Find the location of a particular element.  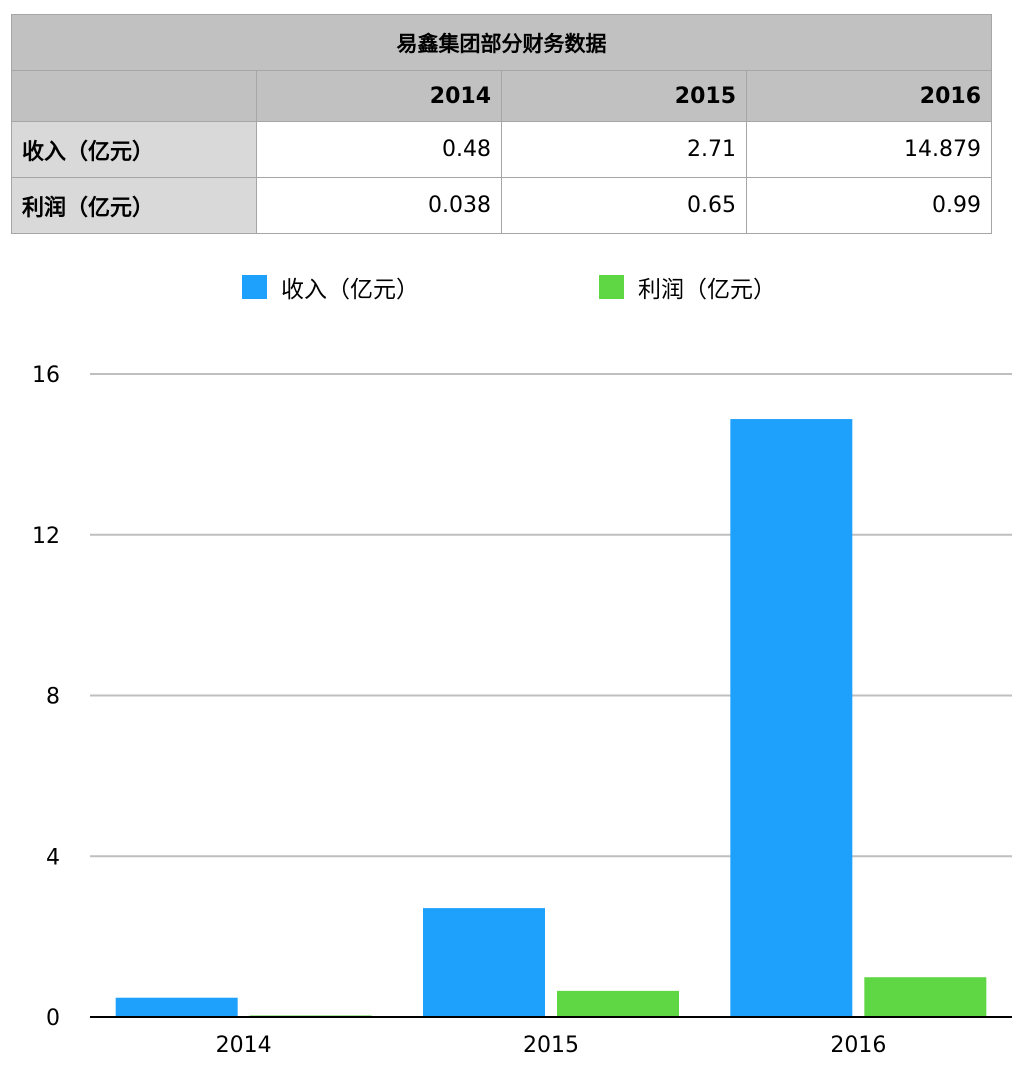

x-tick-label: 2014 is located at coordinates (244, 1045).